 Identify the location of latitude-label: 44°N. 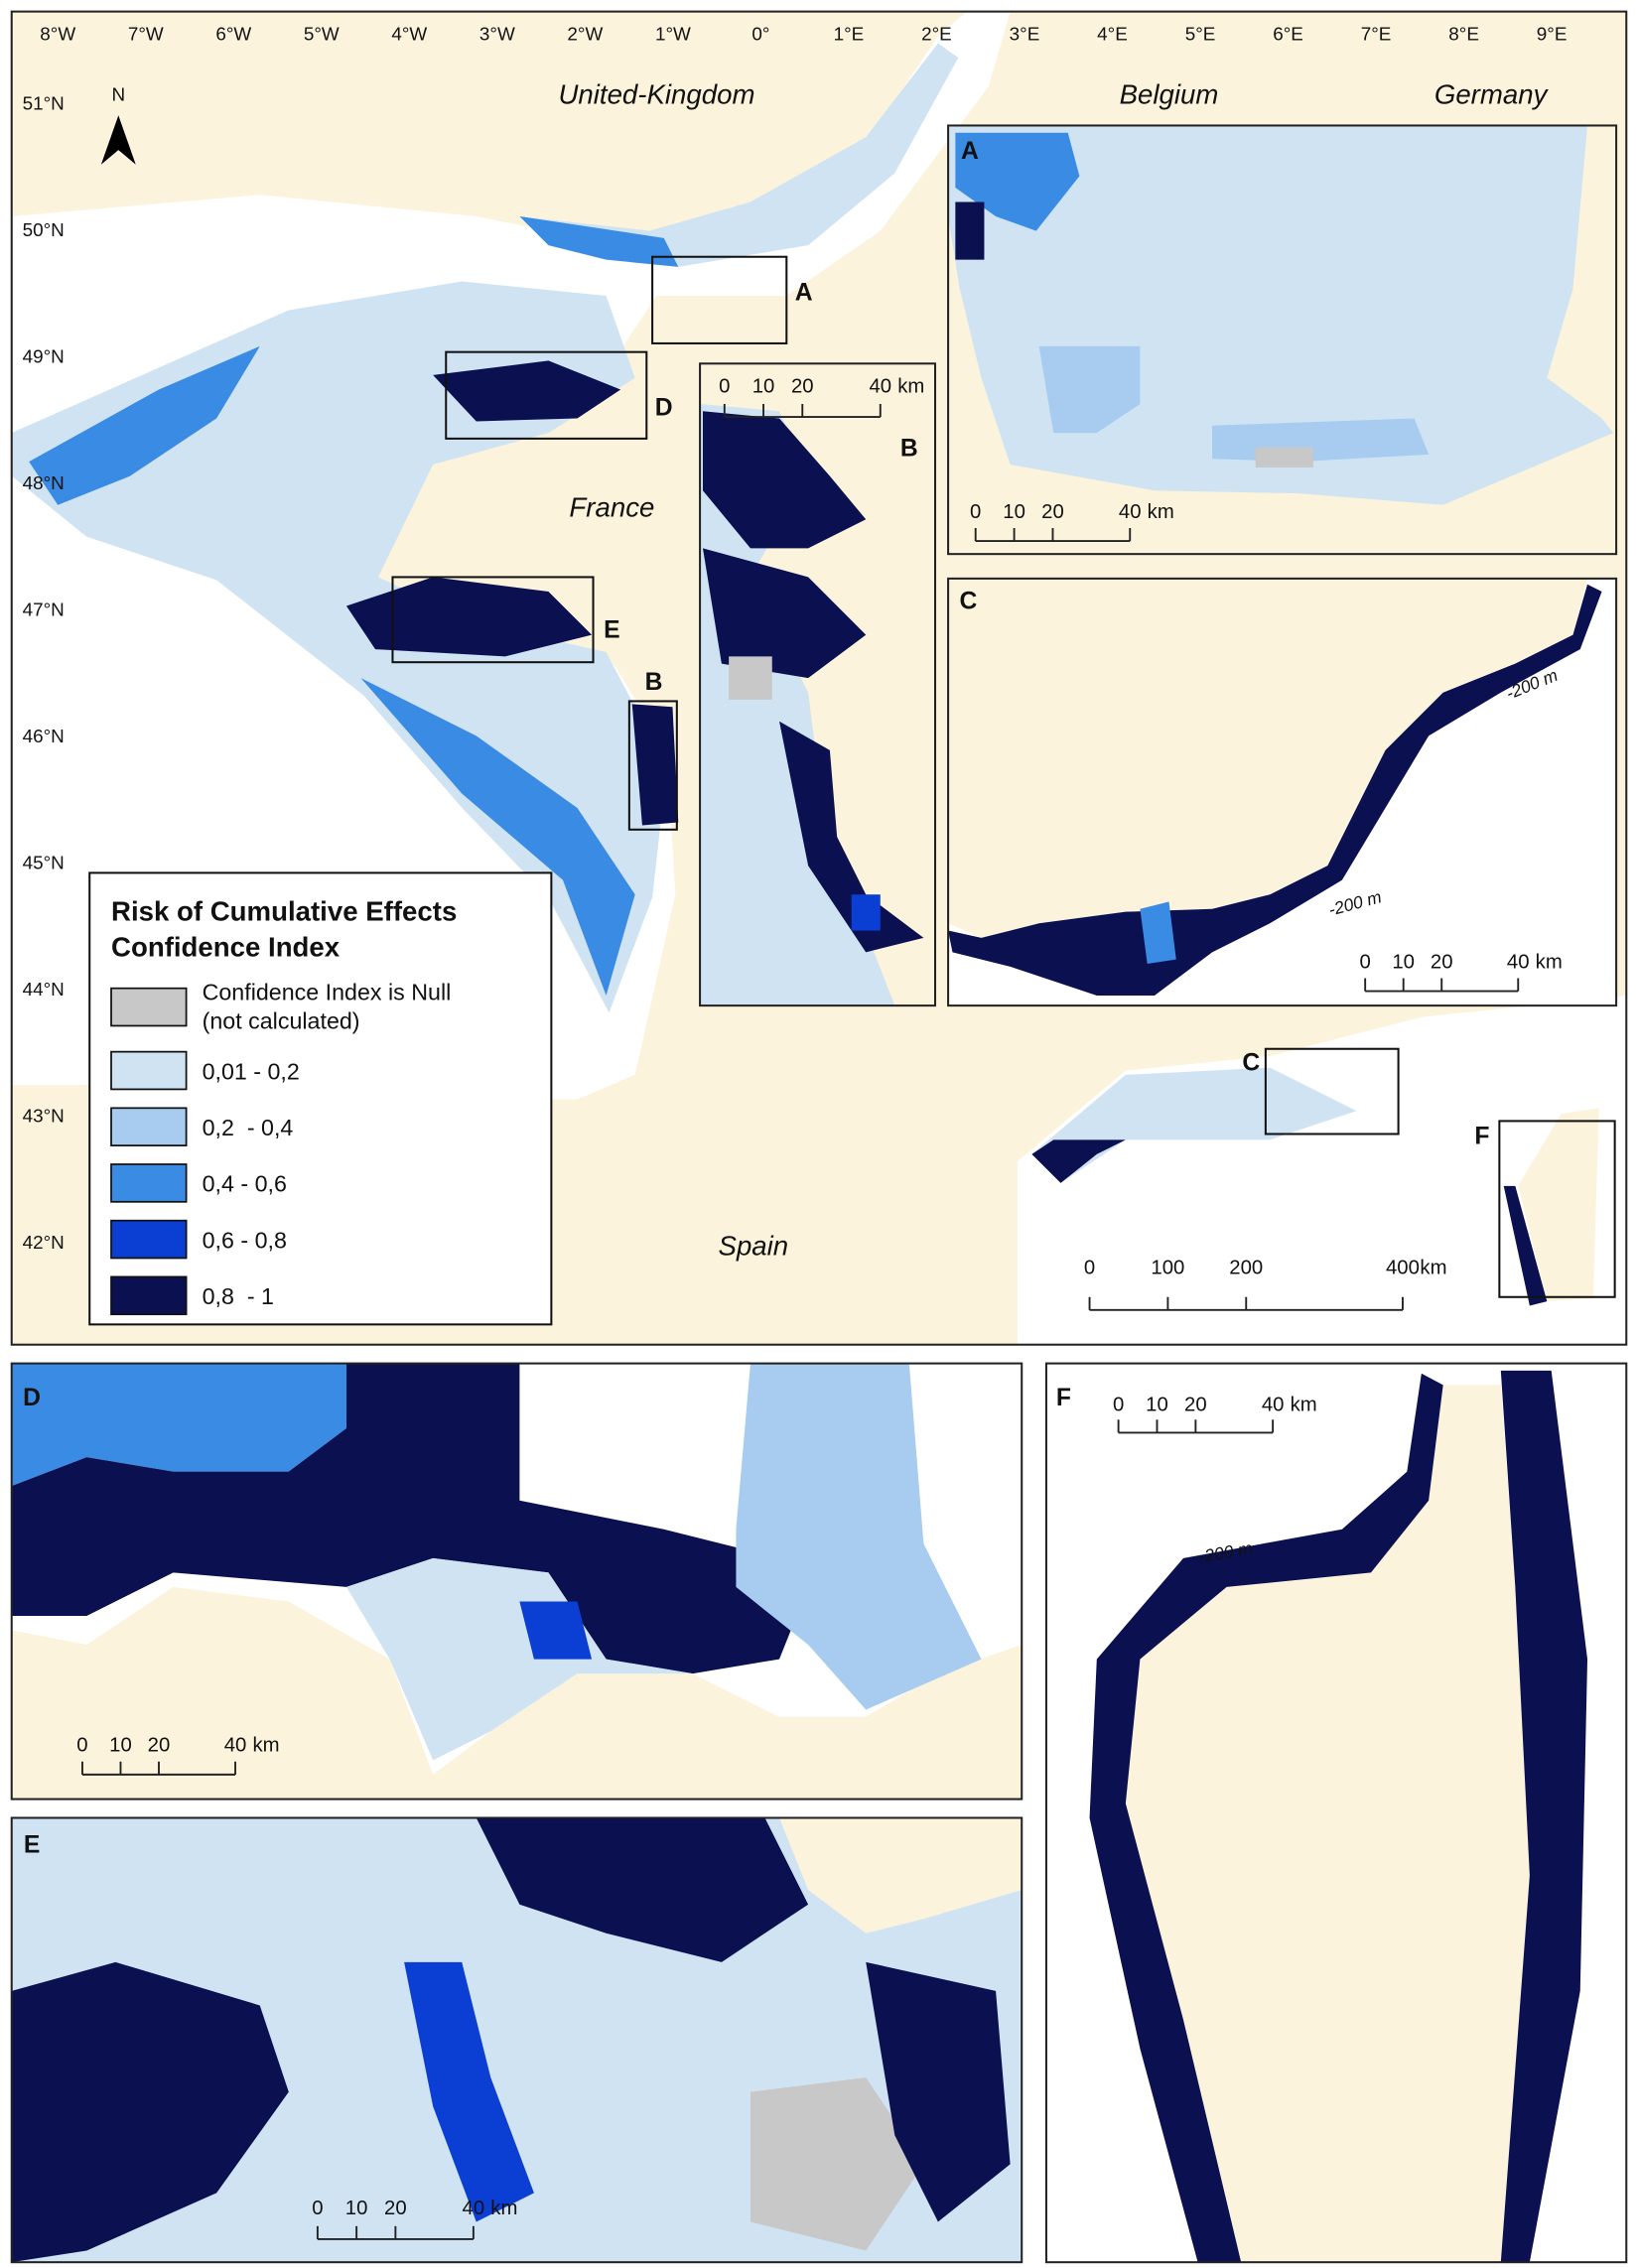
(44, 991).